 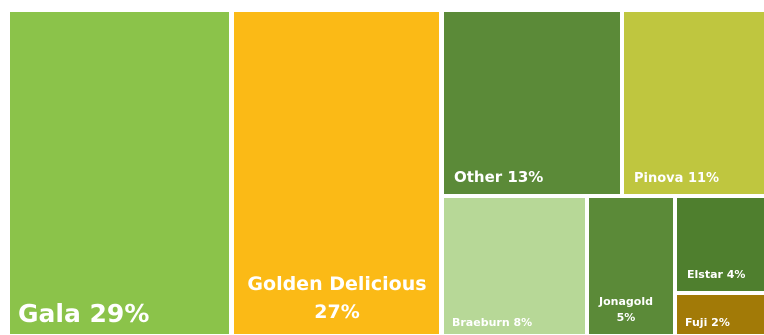 I want to click on treemap-tile-other, so click(x=532, y=103).